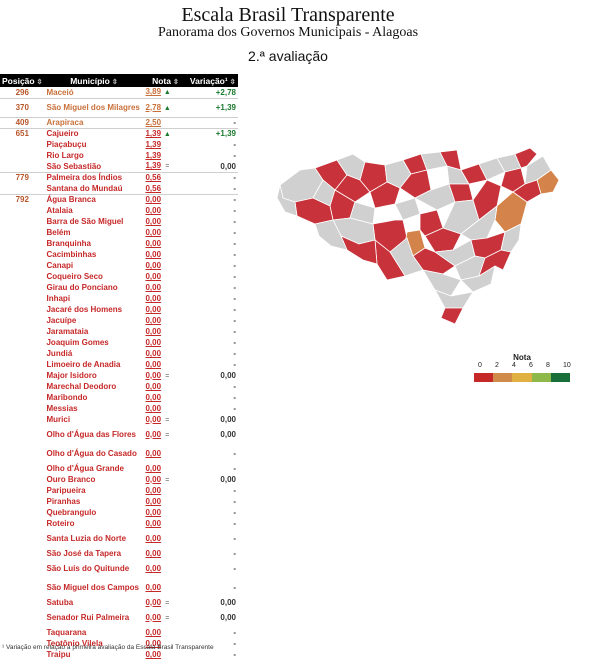  What do you see at coordinates (165, 122) in the screenshot?
I see `score-cell: 2,50` at bounding box center [165, 122].